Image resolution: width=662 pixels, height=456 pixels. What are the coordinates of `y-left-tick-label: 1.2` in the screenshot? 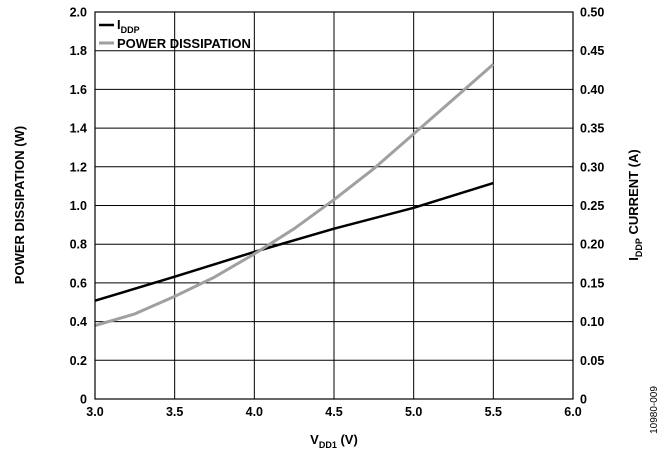 It's located at (78, 167).